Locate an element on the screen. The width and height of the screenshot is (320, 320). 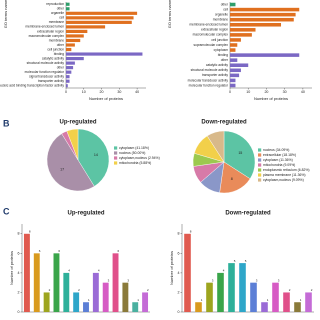
legend-label: nucleus (50.00%) is located at coordinates (132, 153).